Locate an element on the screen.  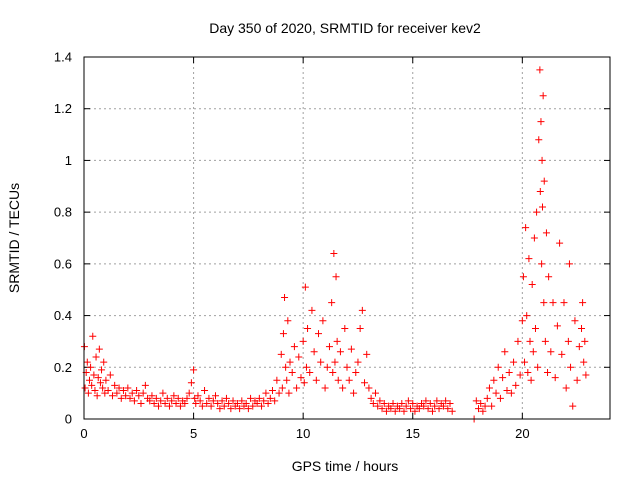
y-tick-label: 0.6 is located at coordinates (63, 263).